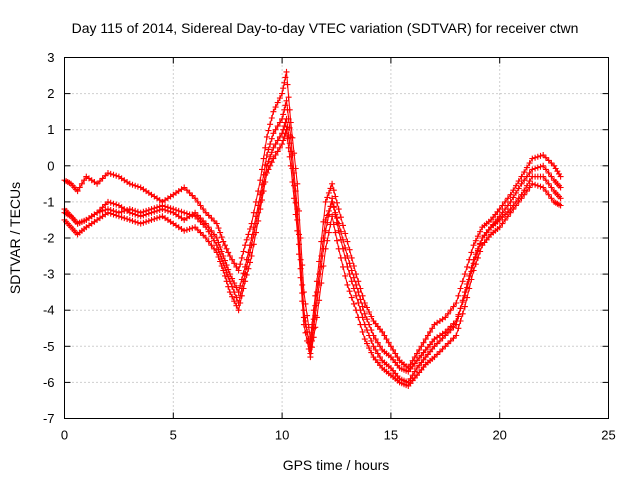 The image size is (640, 480). Describe the element at coordinates (49, 346) in the screenshot. I see `y-tick-label: -5` at that location.